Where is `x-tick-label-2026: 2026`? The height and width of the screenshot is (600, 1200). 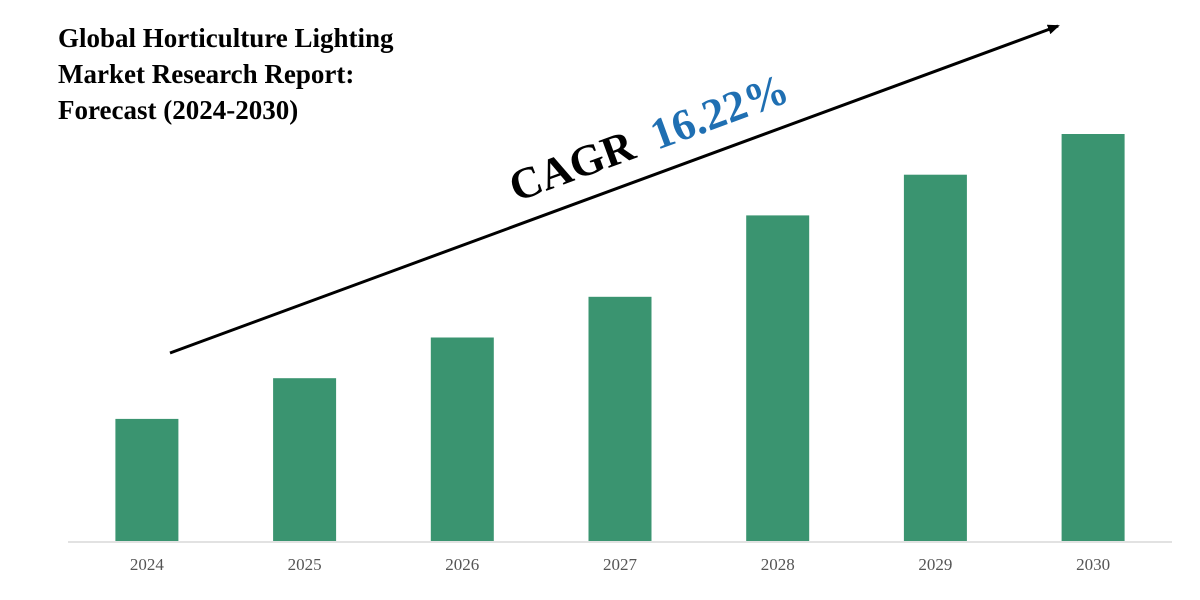 x-tick-label-2026: 2026 is located at coordinates (462, 564).